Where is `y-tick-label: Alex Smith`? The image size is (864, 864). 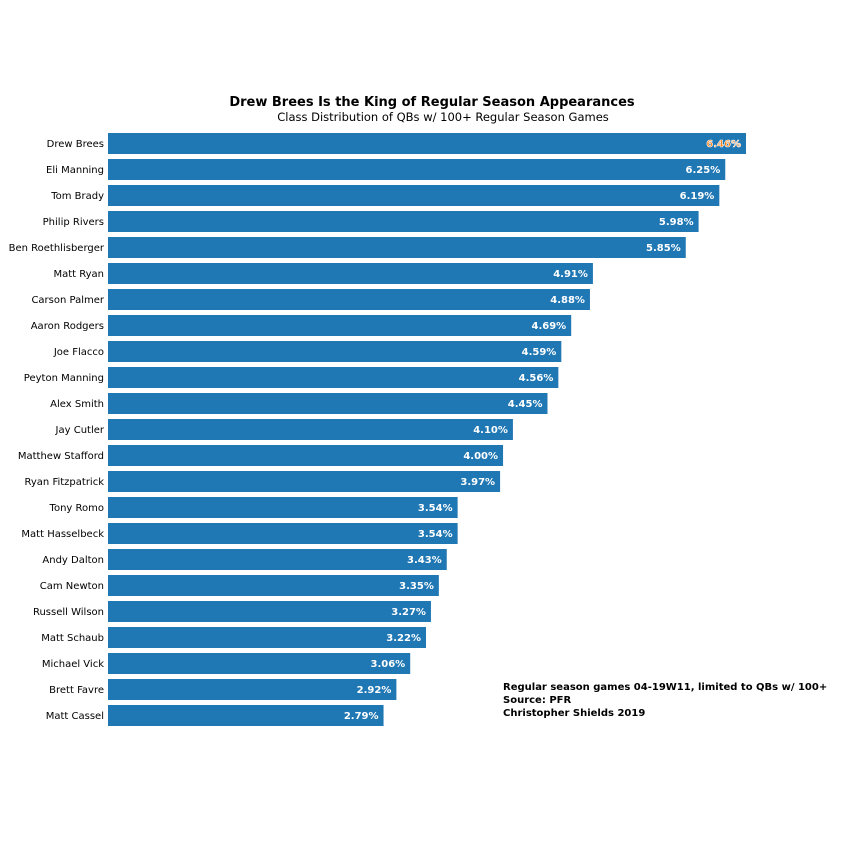 y-tick-label: Alex Smith is located at coordinates (77, 404).